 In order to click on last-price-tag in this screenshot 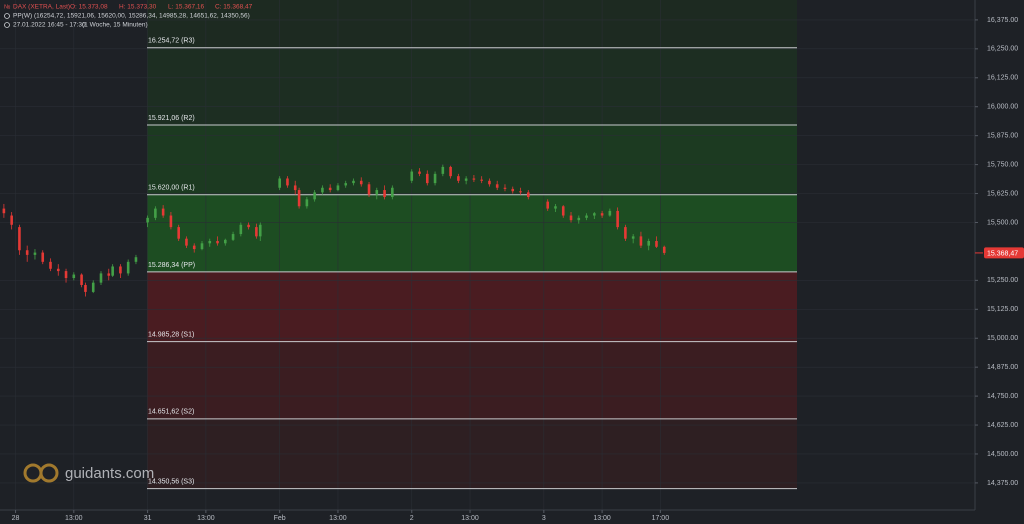, I will do `click(1004, 253)`.